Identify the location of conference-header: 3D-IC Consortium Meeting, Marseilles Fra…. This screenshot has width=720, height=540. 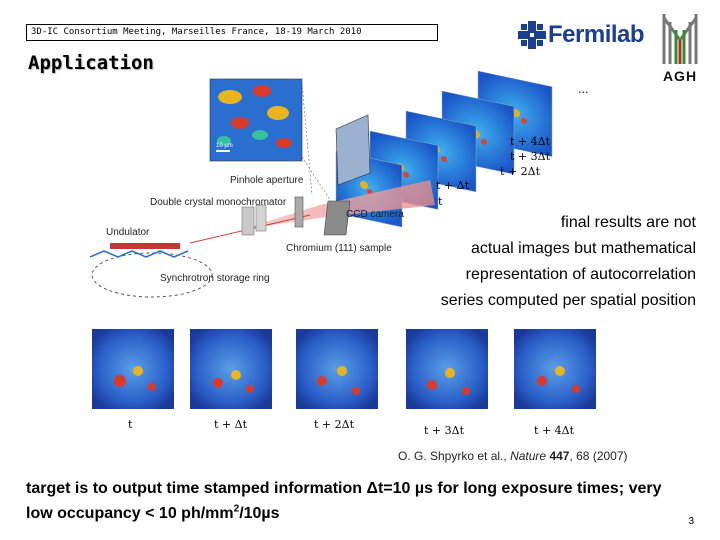
(232, 32).